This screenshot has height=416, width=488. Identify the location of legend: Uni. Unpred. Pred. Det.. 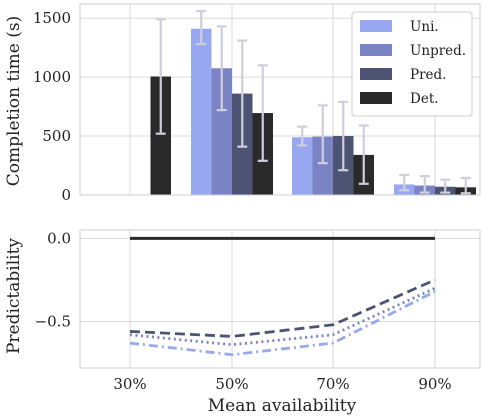
(412, 64).